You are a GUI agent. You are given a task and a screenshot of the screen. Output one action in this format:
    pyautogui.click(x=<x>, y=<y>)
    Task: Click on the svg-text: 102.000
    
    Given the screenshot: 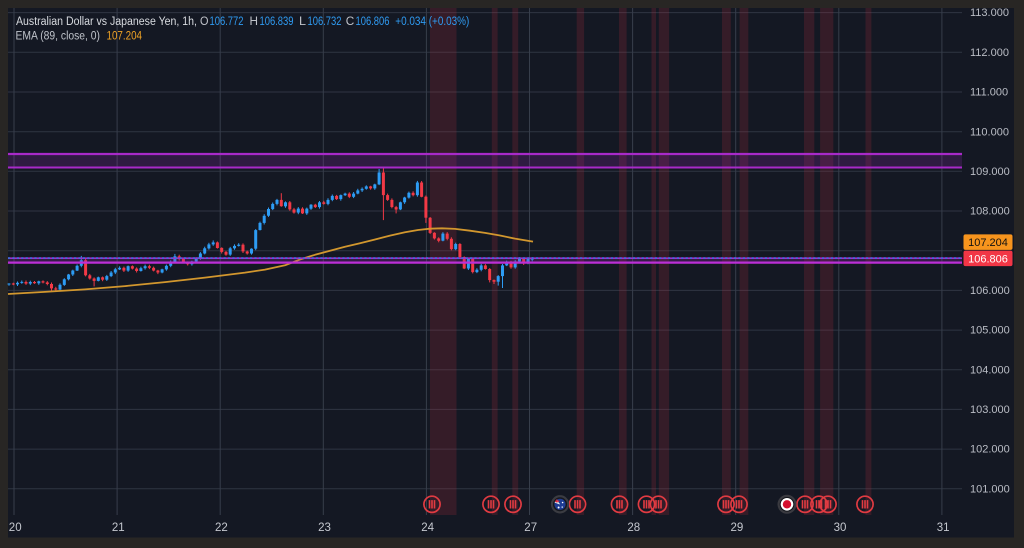 What is the action you would take?
    pyautogui.click(x=990, y=450)
    